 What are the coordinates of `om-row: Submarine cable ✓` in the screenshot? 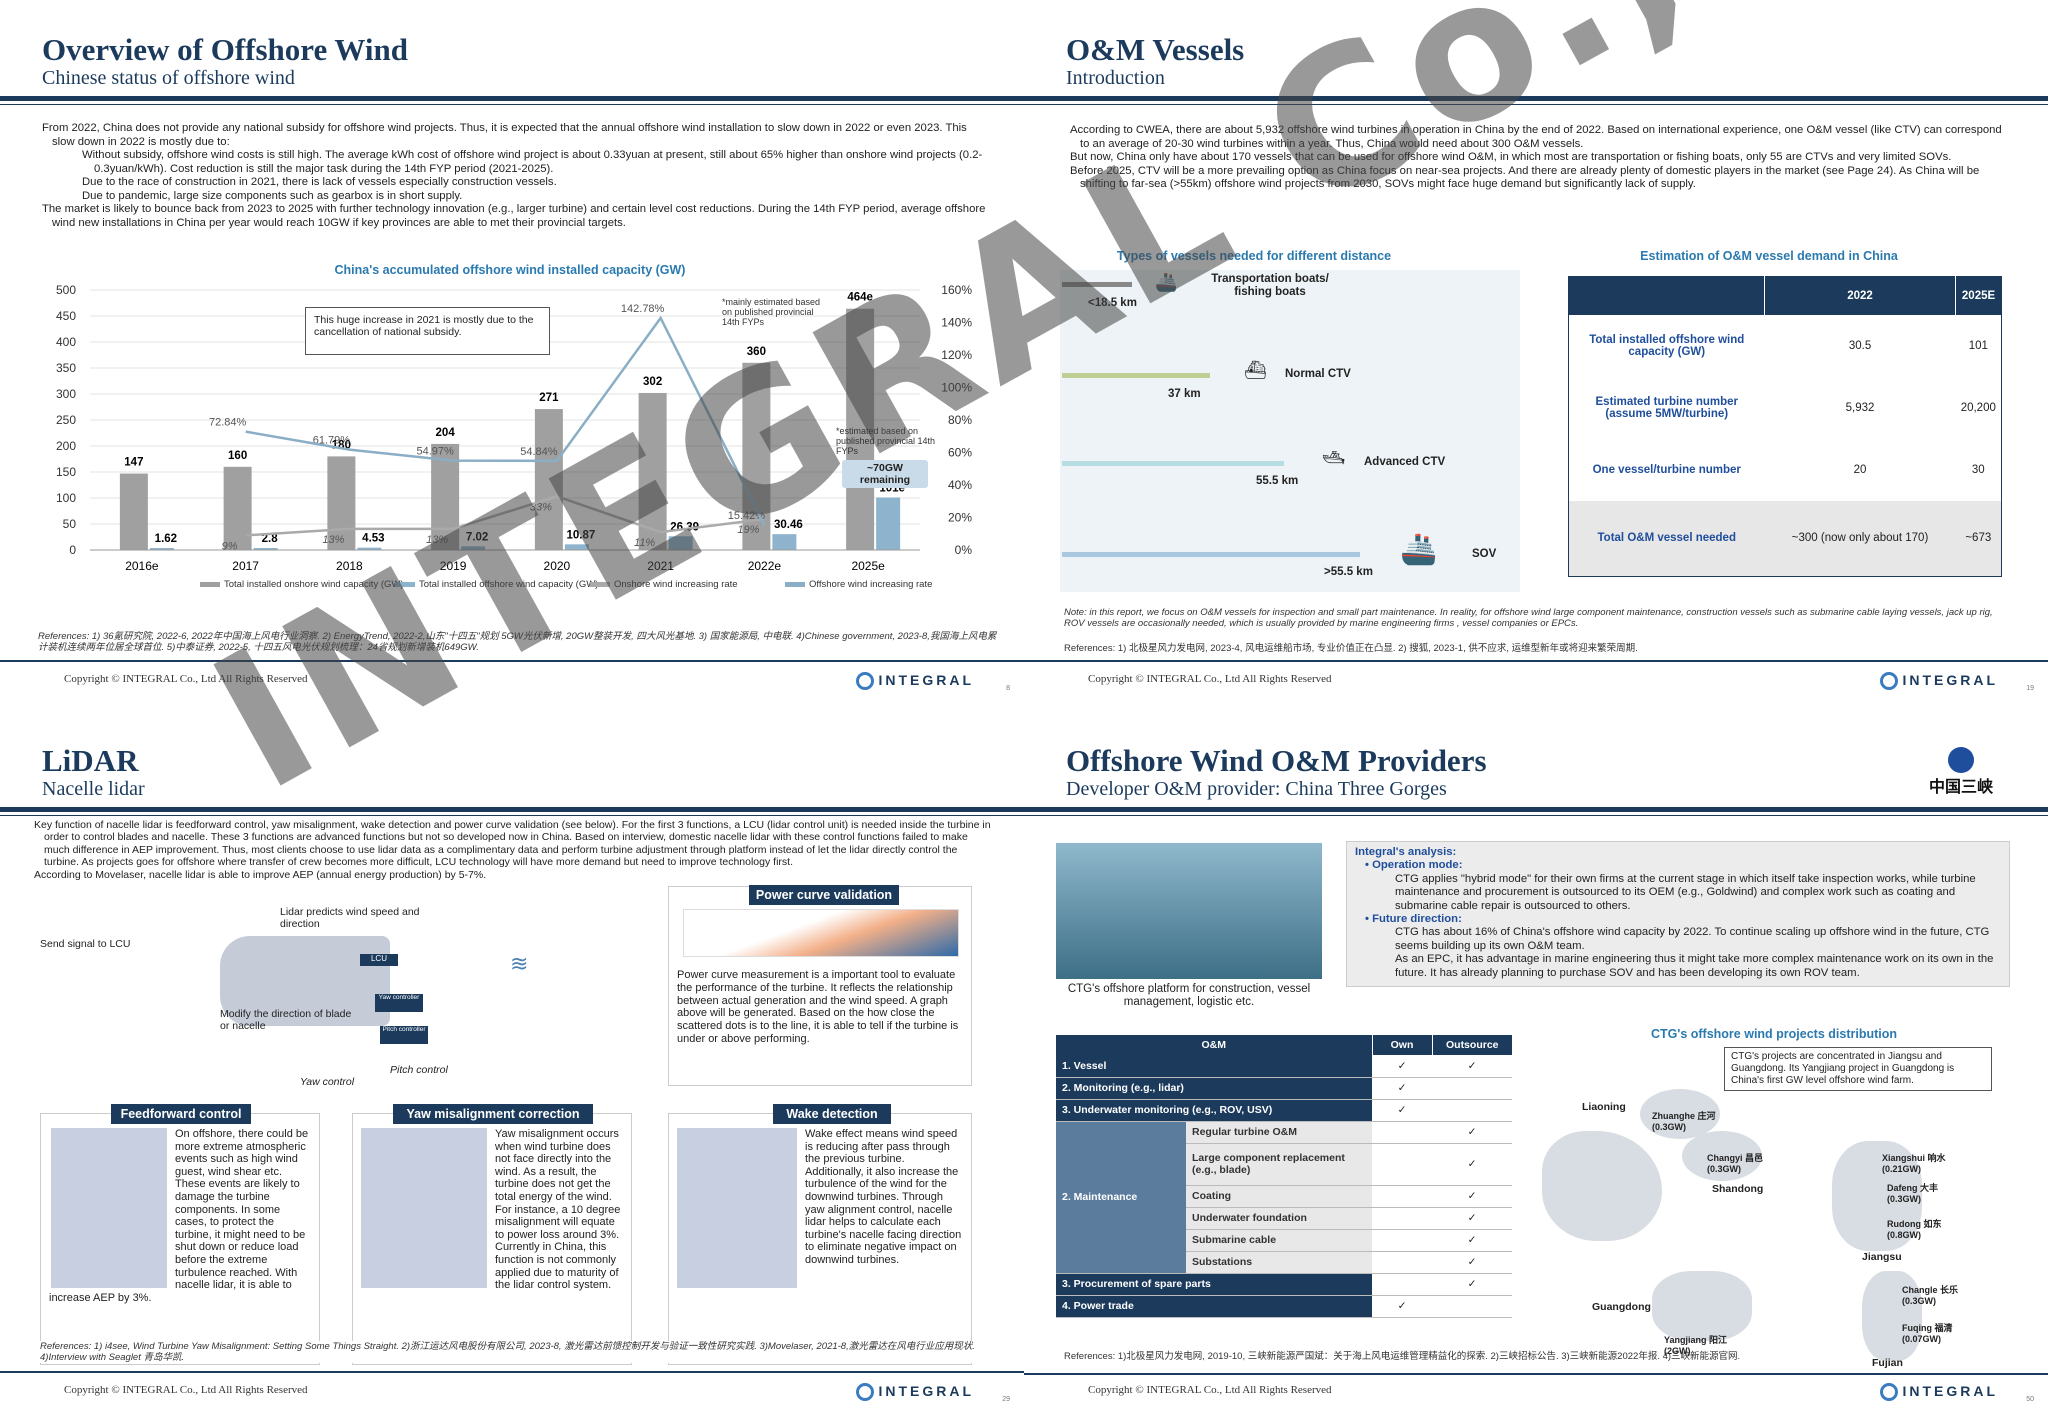 It's located at (1284, 1240).